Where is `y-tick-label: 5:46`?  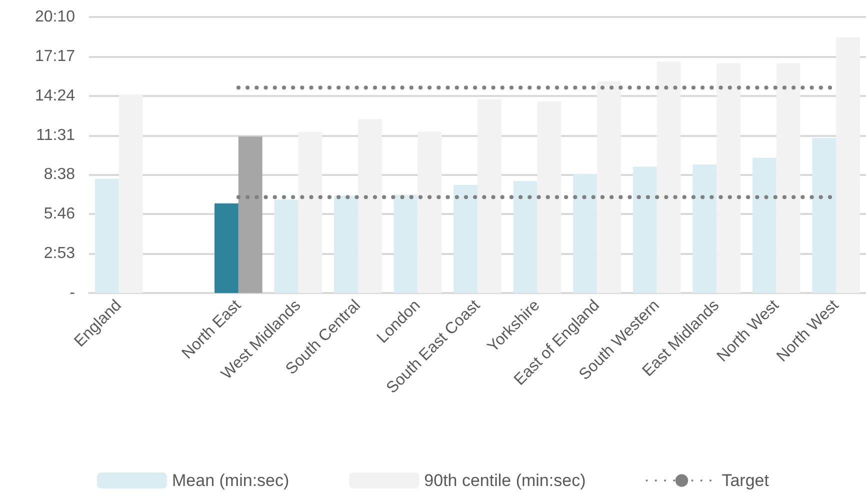
y-tick-label: 5:46 is located at coordinates (60, 214).